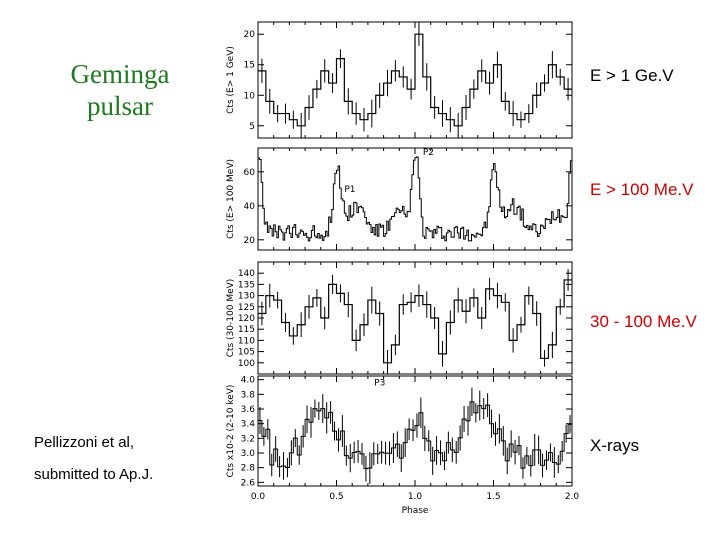 This screenshot has height=540, width=720. Describe the element at coordinates (231, 199) in the screenshot. I see `y-axis-label: Cts (E> 100 MeV)` at that location.